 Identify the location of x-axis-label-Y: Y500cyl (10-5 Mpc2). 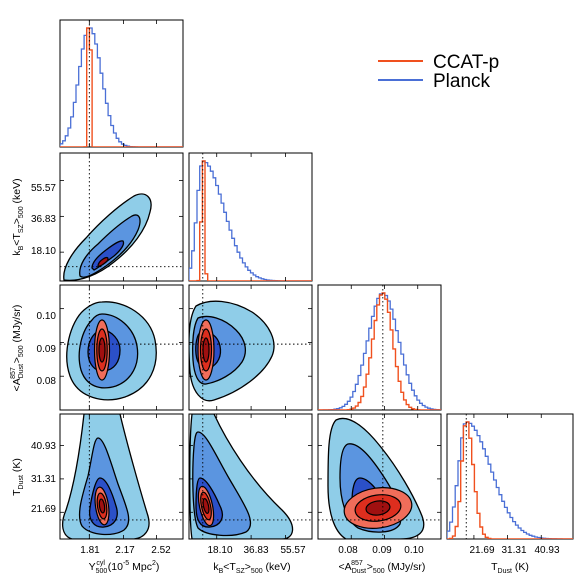
(124, 567).